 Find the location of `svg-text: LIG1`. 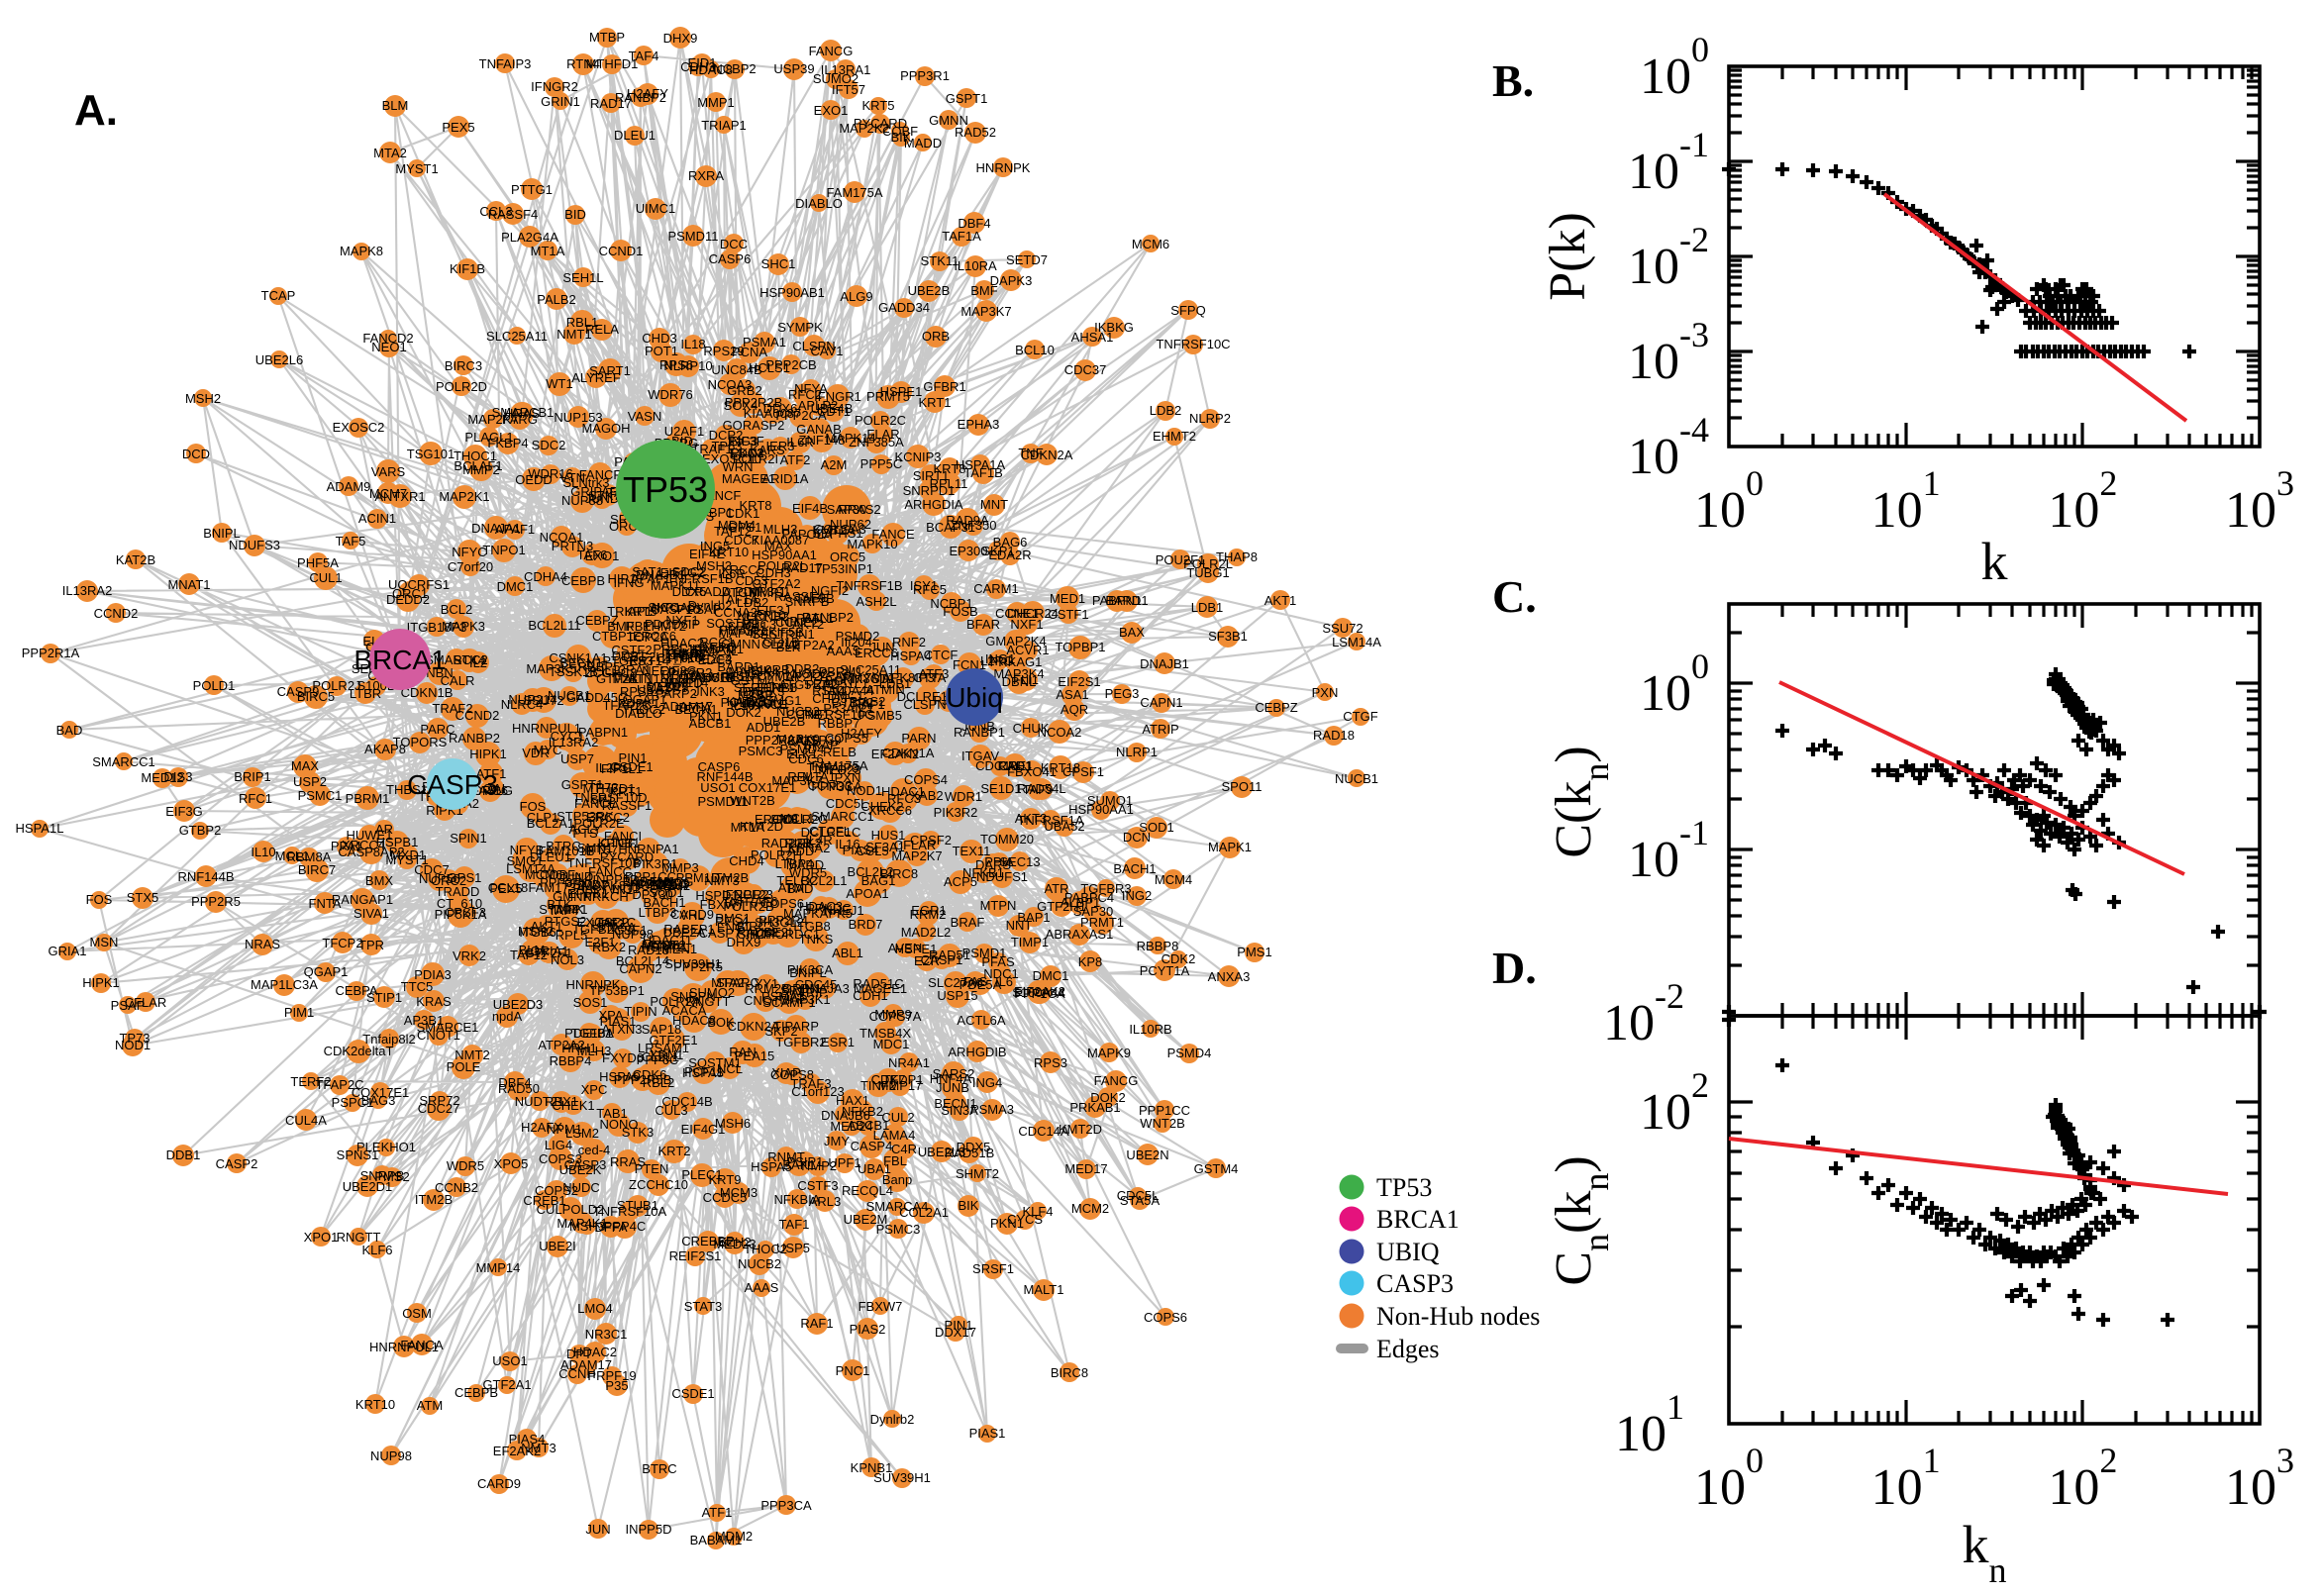

svg-text: LIG1 is located at coordinates (626, 888).